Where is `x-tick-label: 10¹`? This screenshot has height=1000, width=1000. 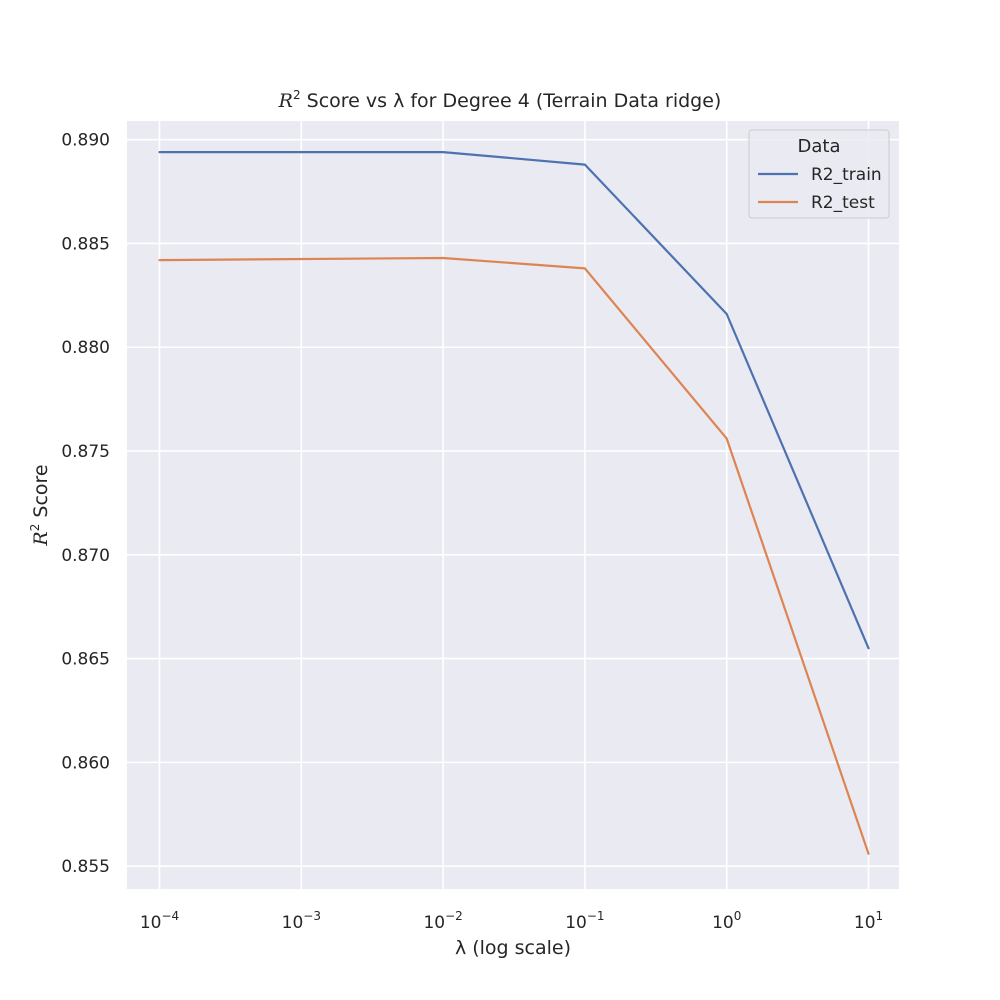 x-tick-label: 10¹ is located at coordinates (868, 921).